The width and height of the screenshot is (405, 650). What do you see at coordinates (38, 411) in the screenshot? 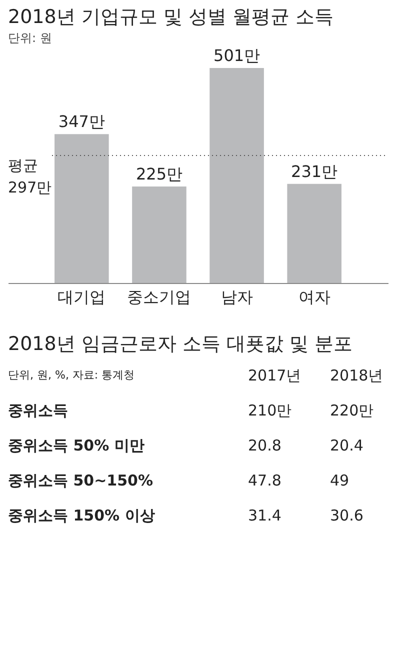
I see `text: 중위소득` at bounding box center [38, 411].